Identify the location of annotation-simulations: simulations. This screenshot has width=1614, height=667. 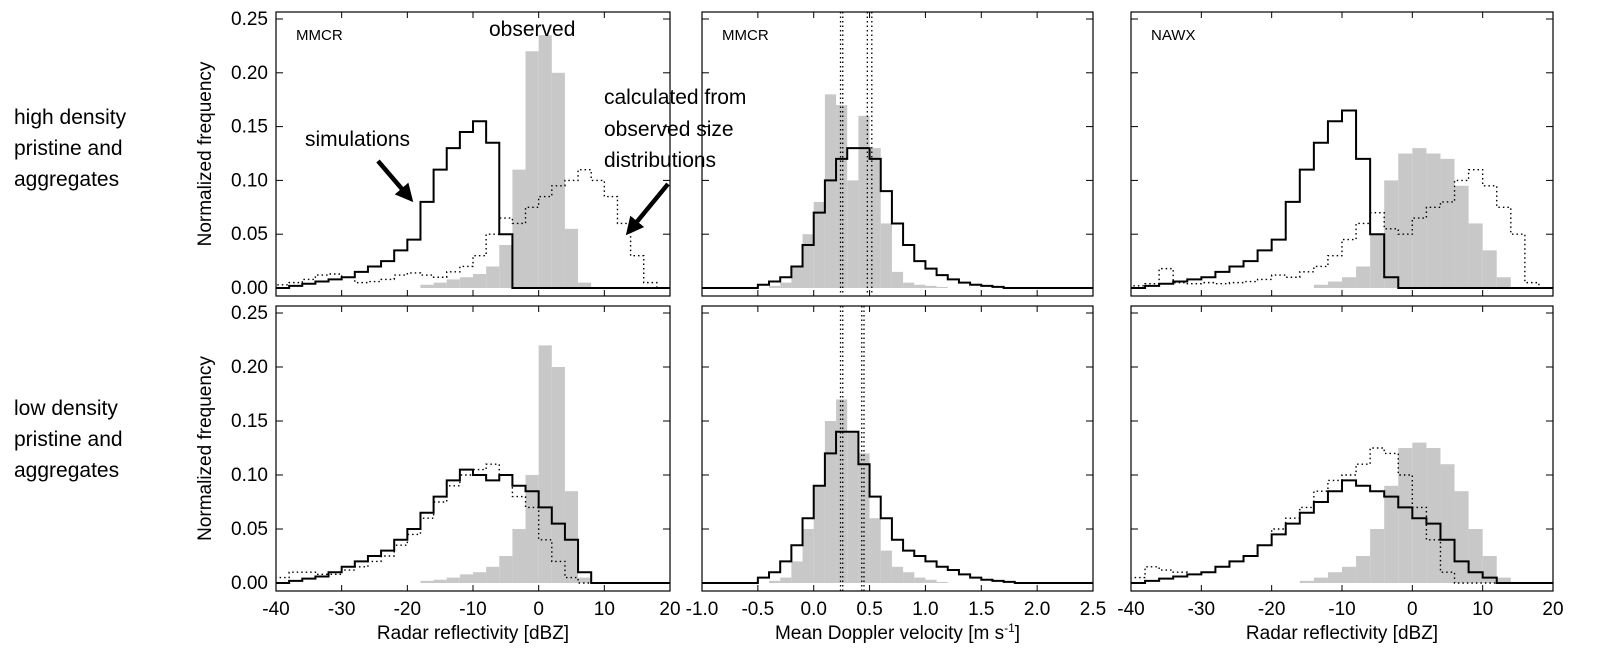
(357, 139).